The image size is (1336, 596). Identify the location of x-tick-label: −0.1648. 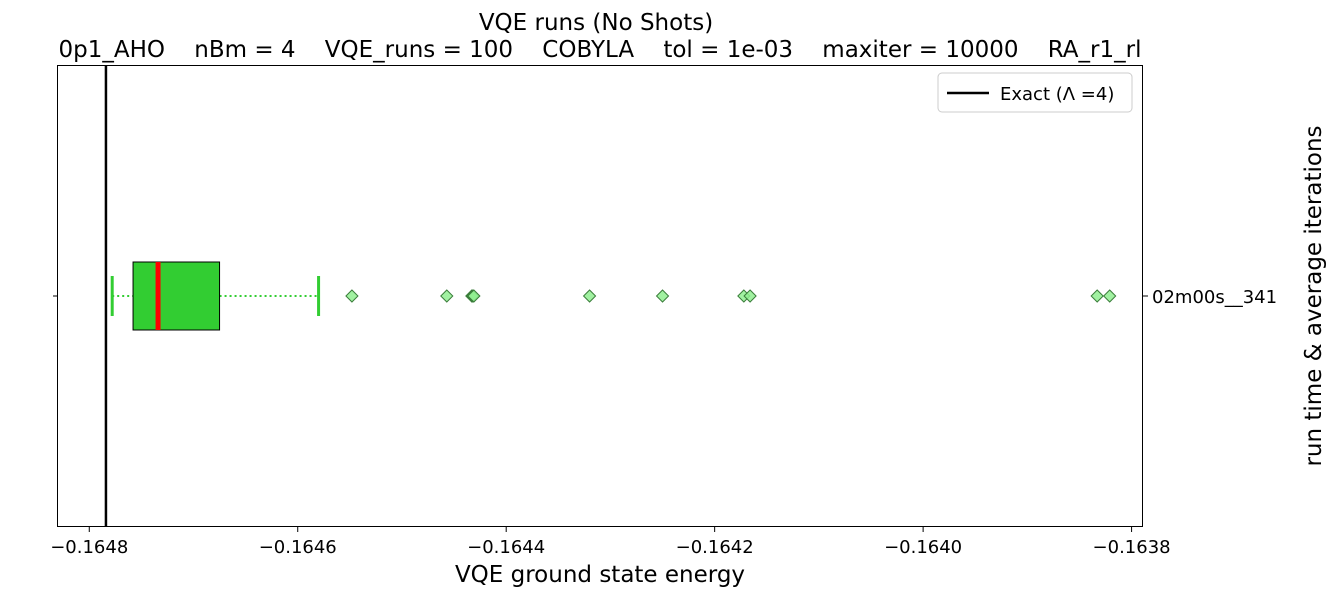
(89, 547).